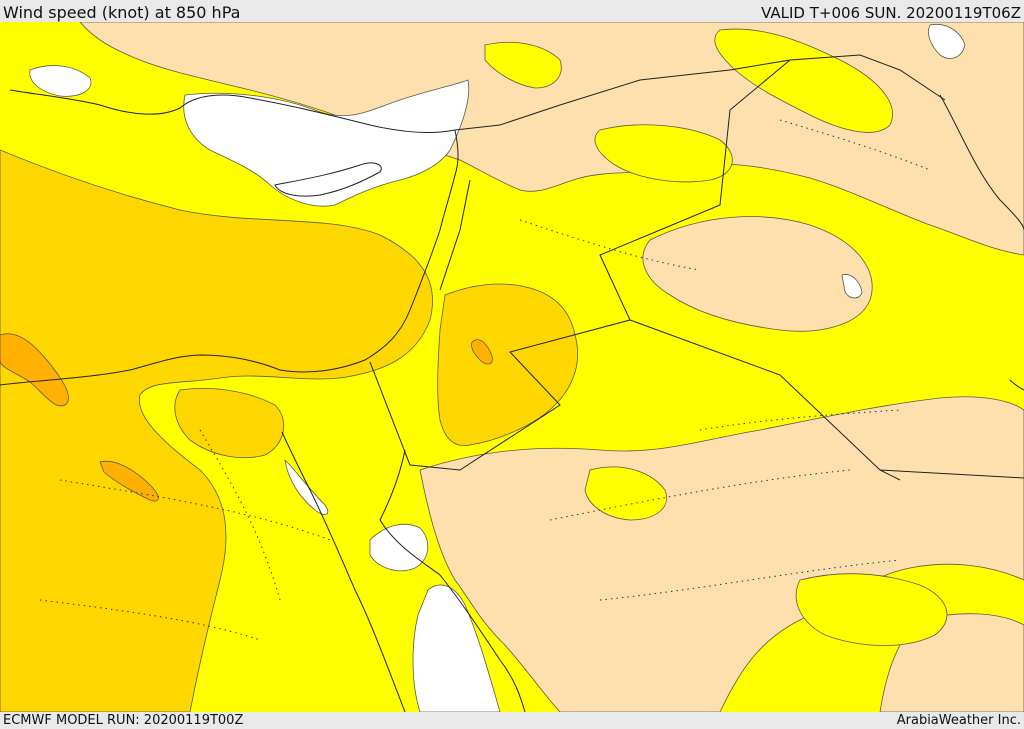 This screenshot has height=729, width=1024. I want to click on coastline-cyprus, so click(328, 179).